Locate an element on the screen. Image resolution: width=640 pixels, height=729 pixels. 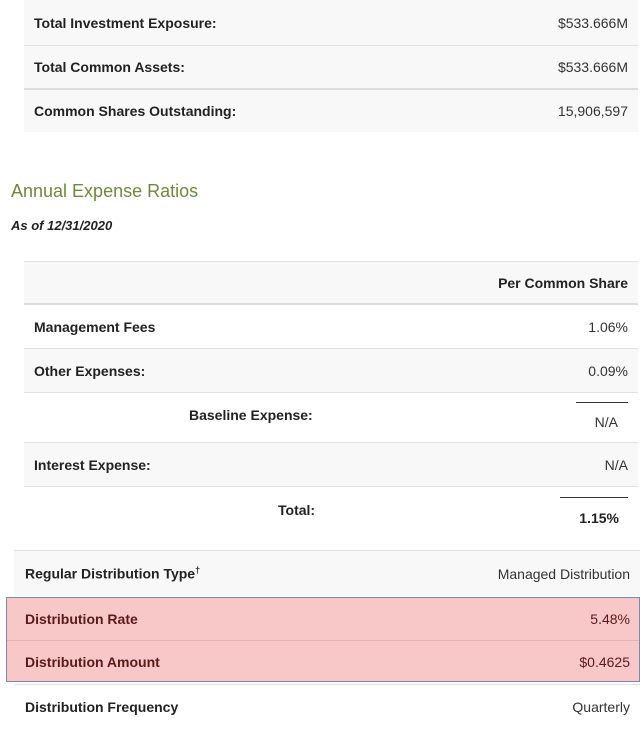
row-value: $0.4625 is located at coordinates (604, 661).